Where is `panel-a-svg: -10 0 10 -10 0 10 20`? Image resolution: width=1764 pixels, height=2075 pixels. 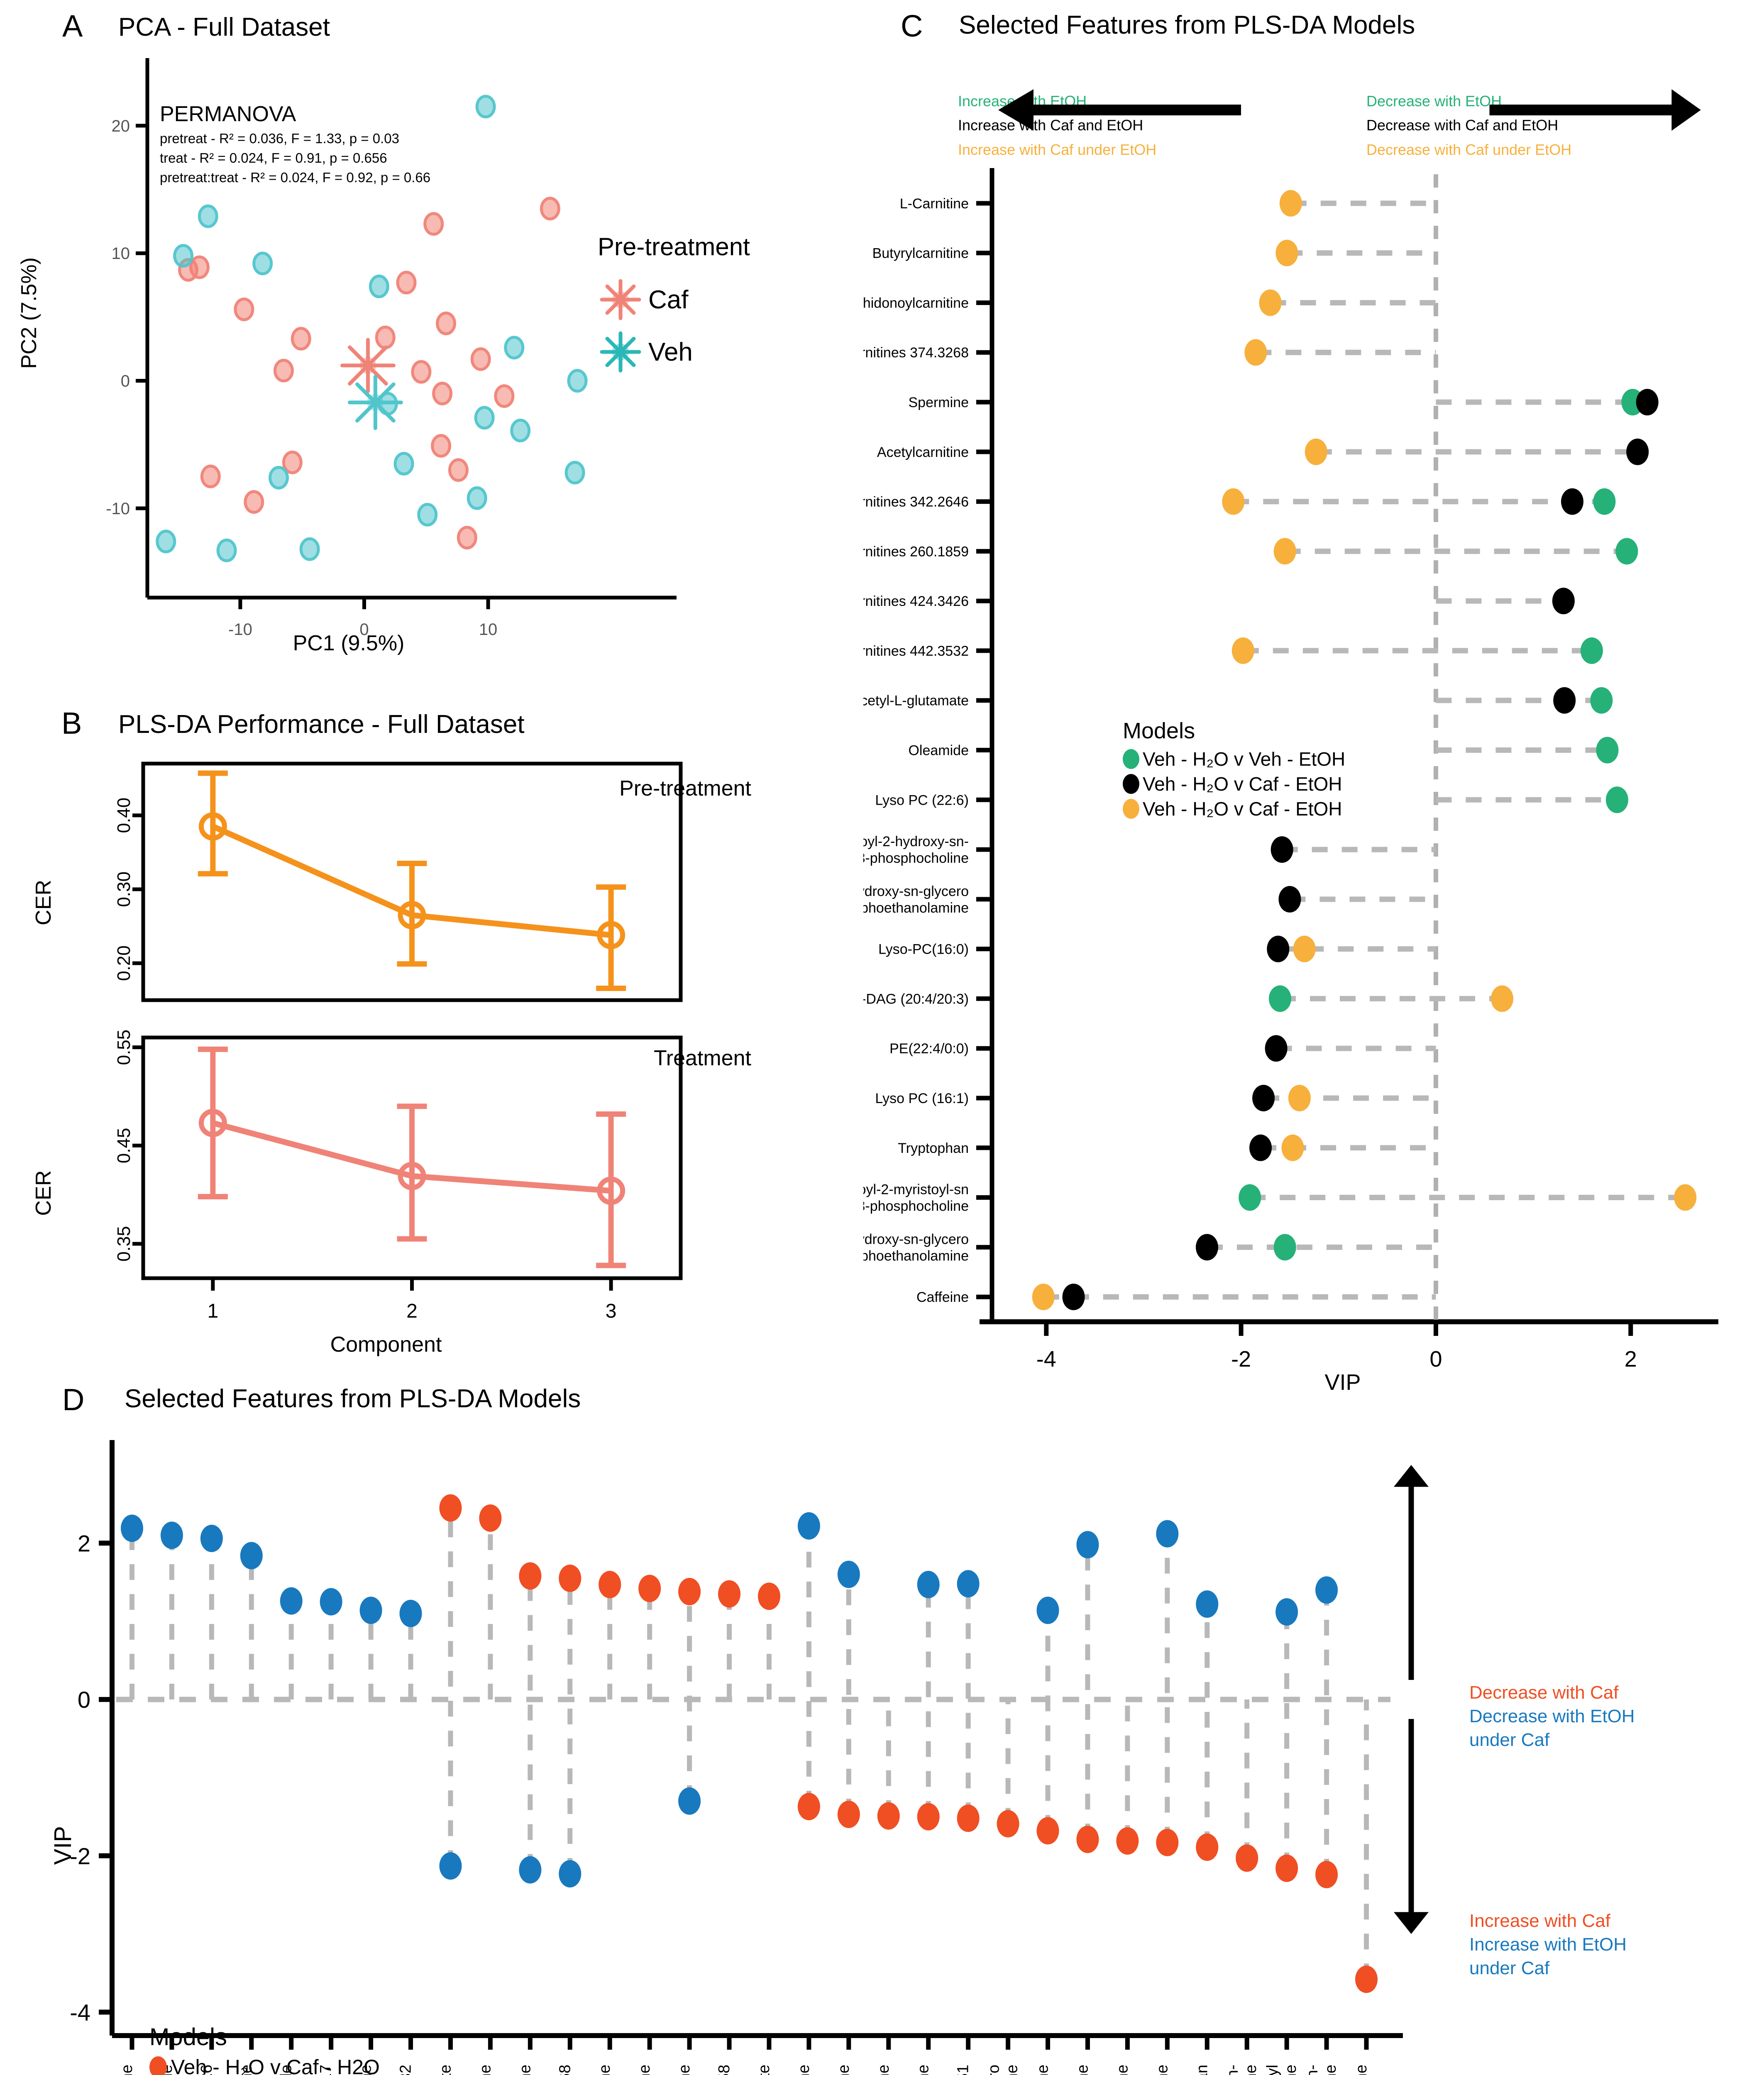 panel-a-svg: -10 0 10 -10 0 10 20 is located at coordinates (392, 349).